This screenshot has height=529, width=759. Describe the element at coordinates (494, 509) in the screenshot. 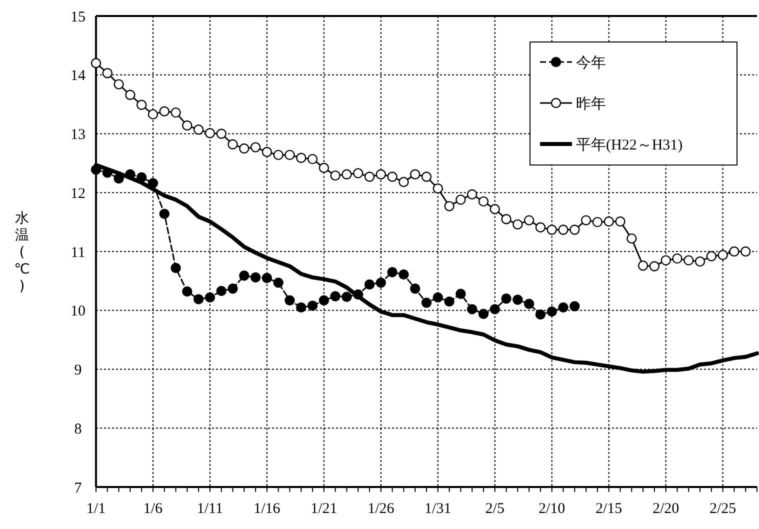

I see `x-tick-label: 2/5` at that location.